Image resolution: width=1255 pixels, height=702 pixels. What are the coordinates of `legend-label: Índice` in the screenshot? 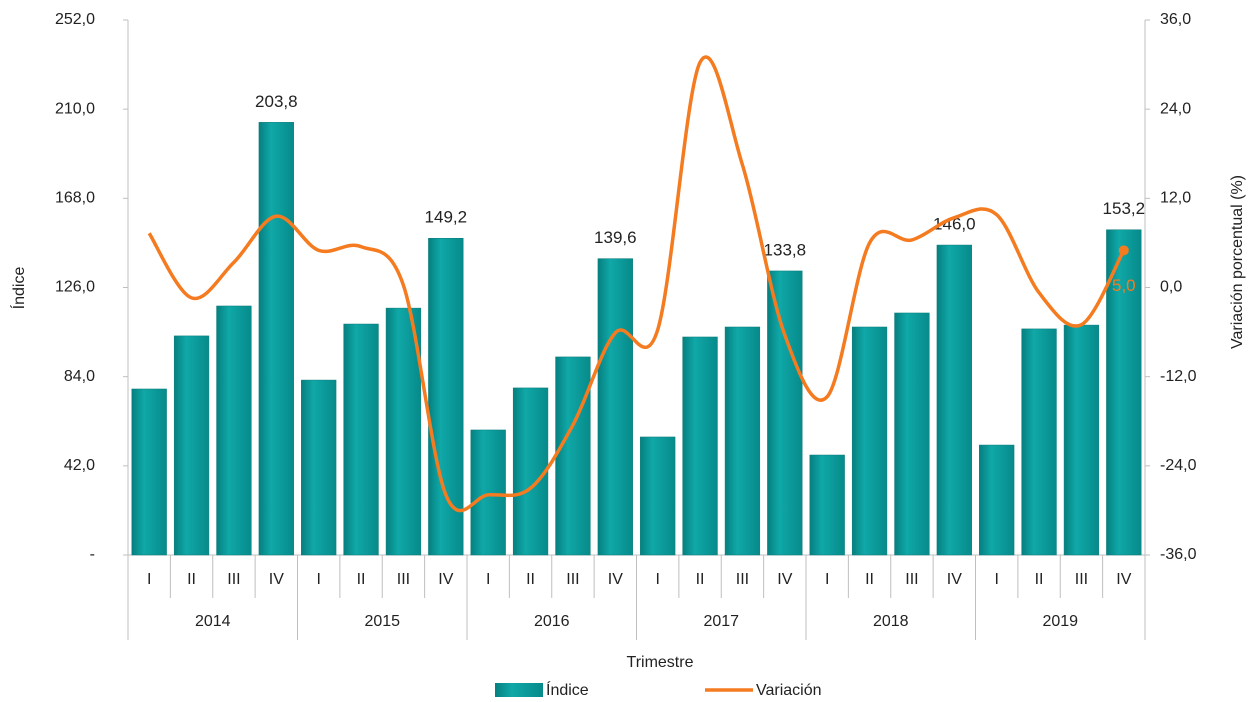 It's located at (567, 689).